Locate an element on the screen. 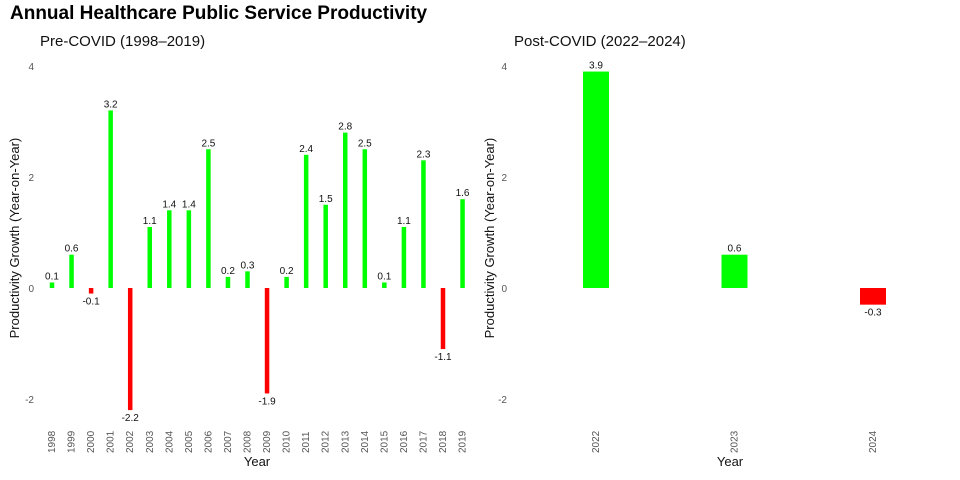 The height and width of the screenshot is (480, 960). data-label-2002: -2.2 is located at coordinates (131, 418).